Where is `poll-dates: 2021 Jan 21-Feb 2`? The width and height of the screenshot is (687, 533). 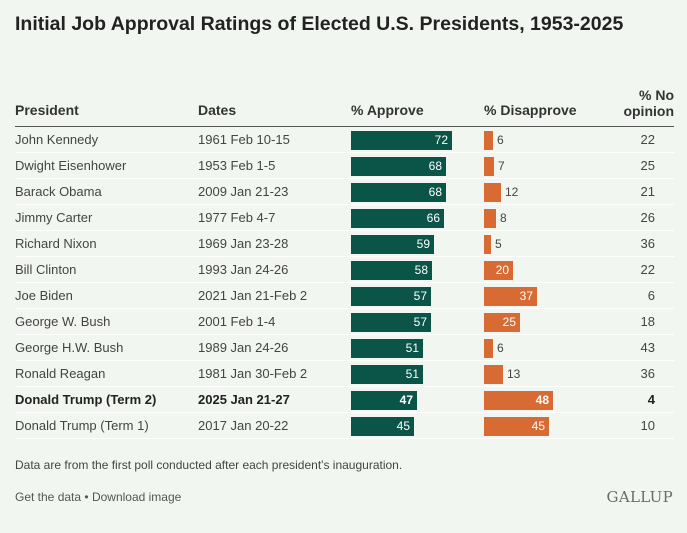
poll-dates: 2021 Jan 21-Feb 2 is located at coordinates (253, 295).